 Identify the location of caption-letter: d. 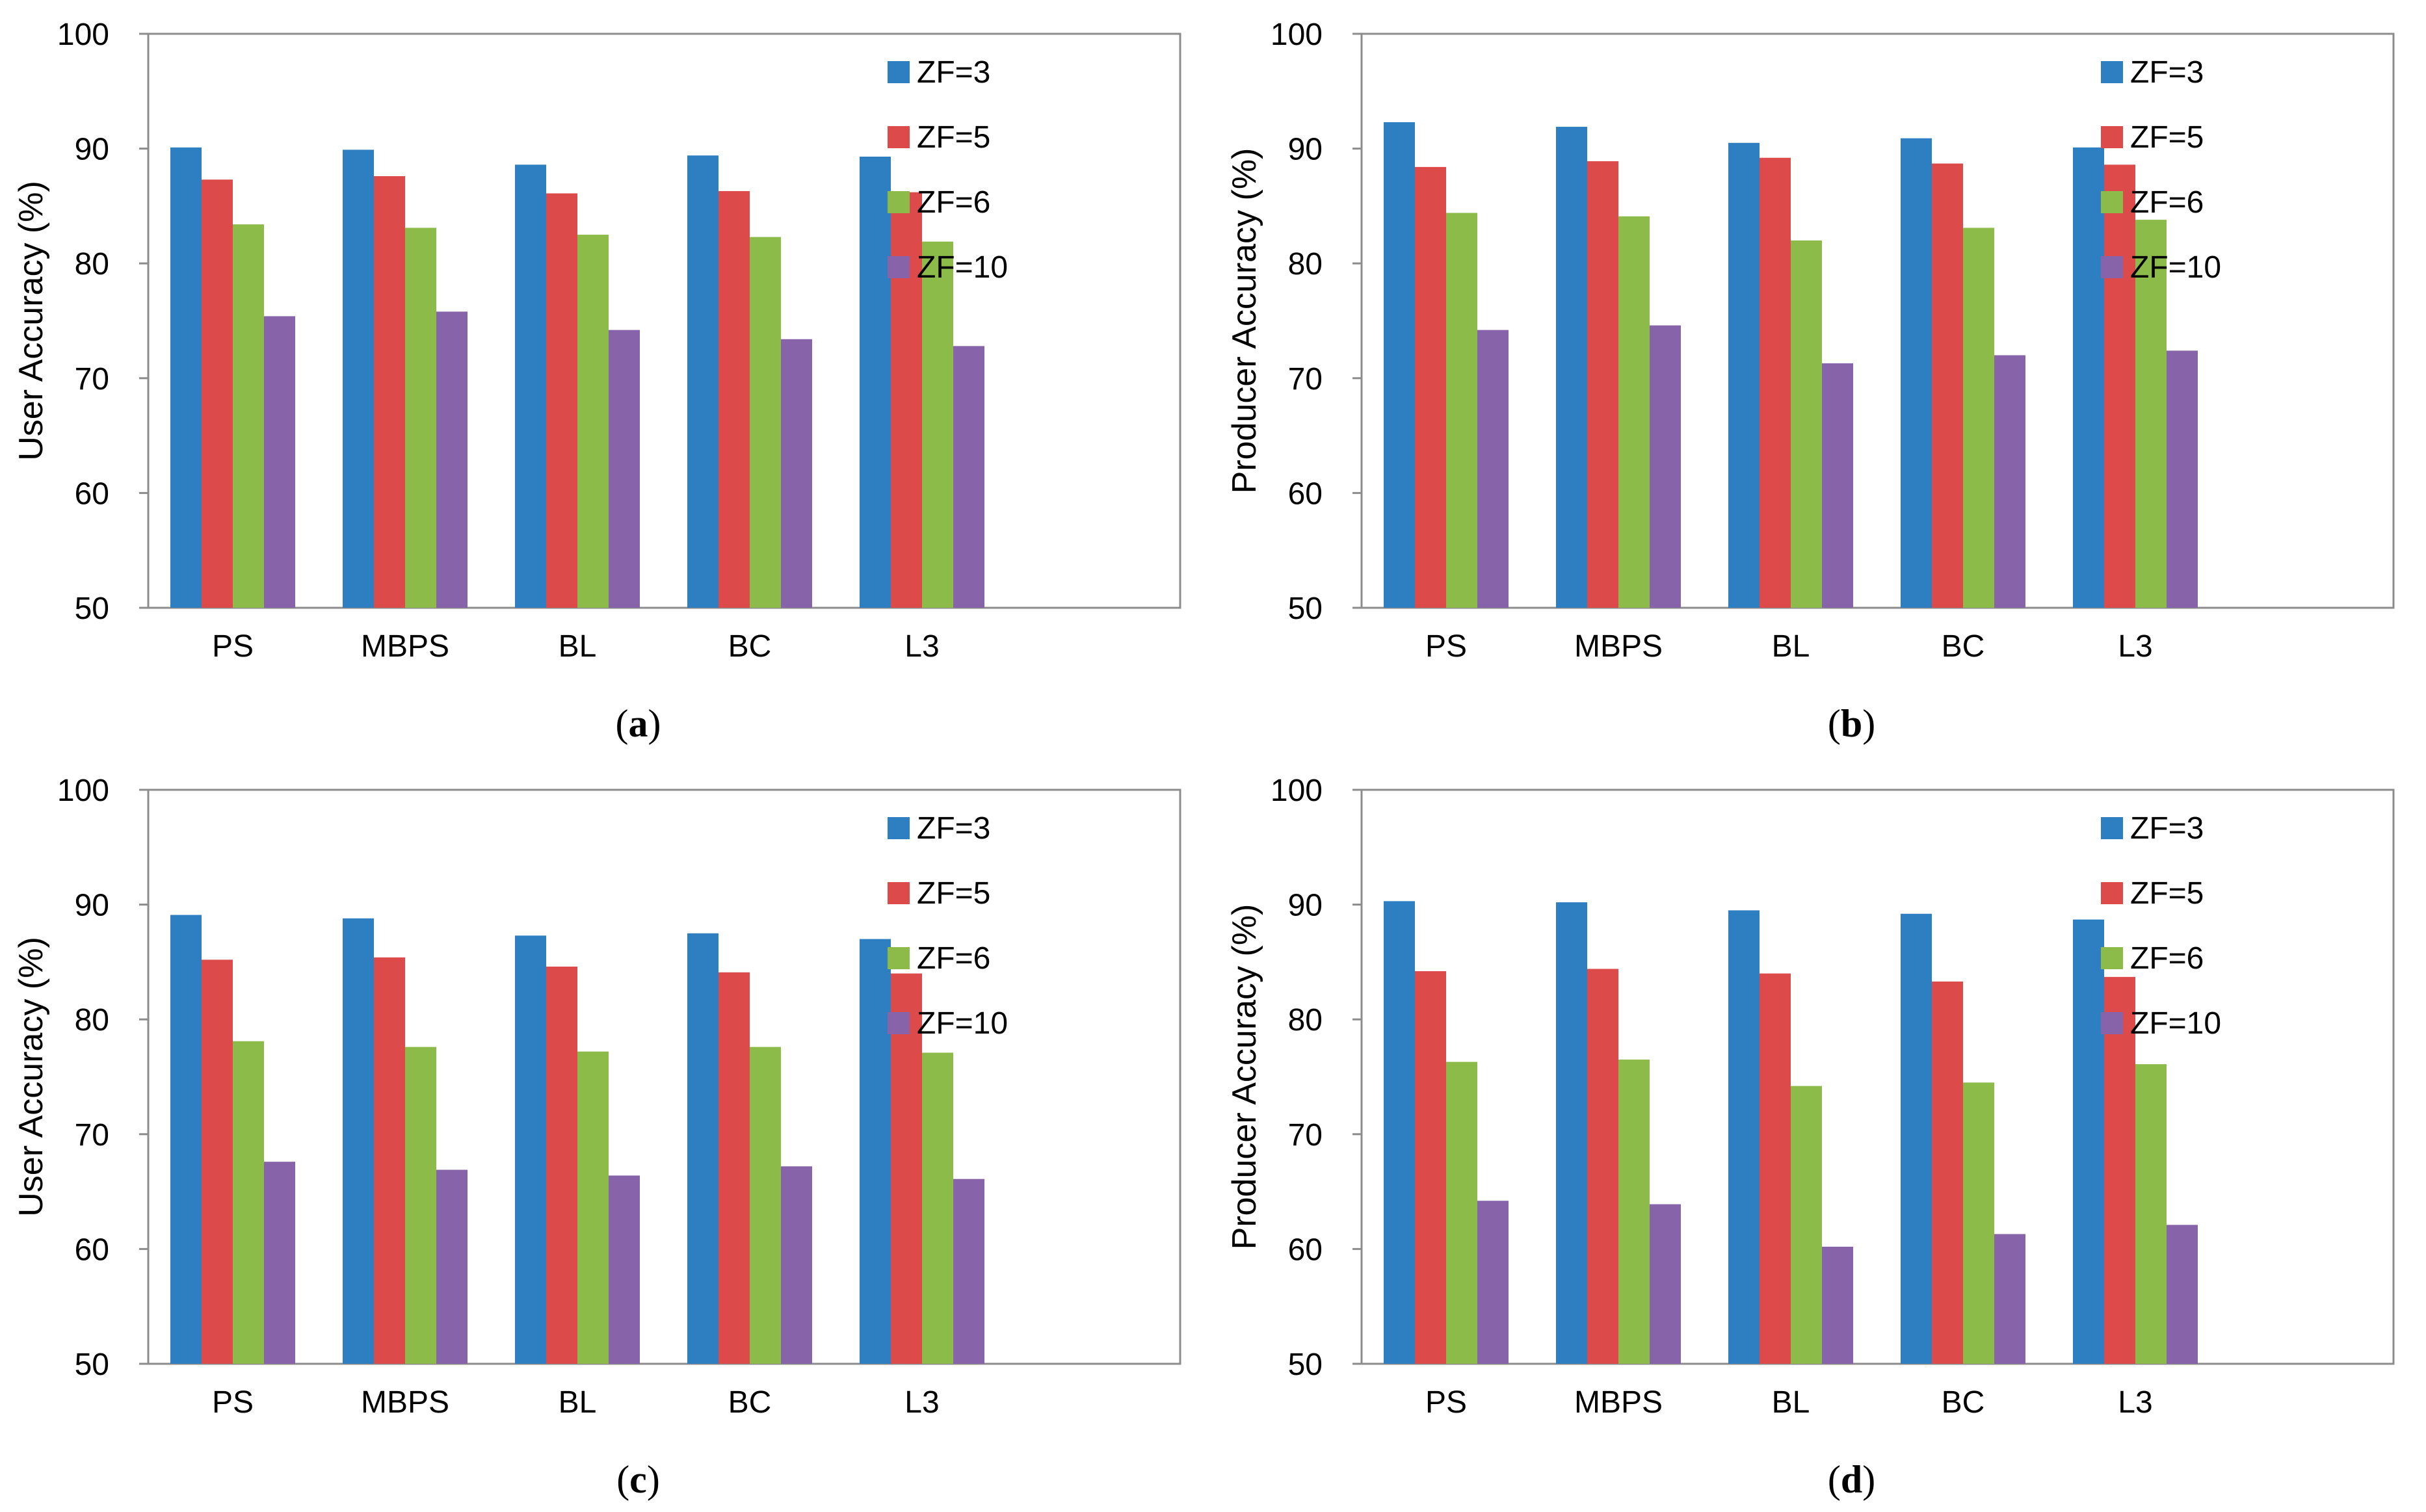
(1851, 1479).